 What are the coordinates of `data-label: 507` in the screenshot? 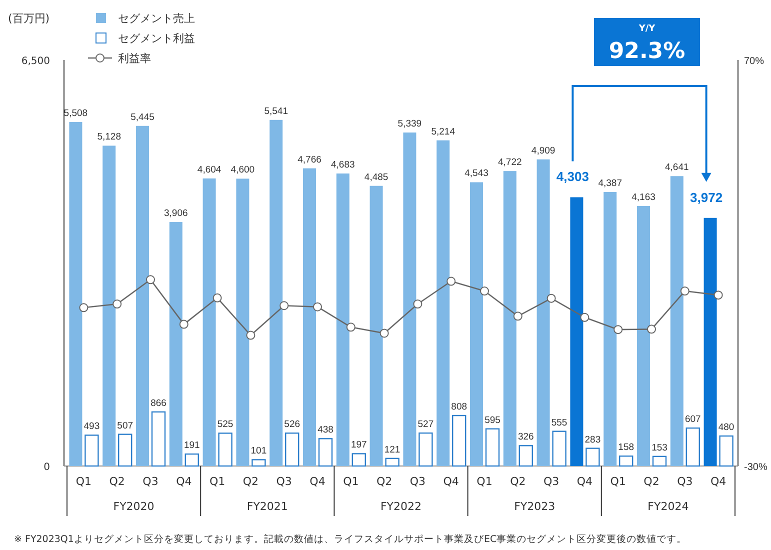 It's located at (125, 426).